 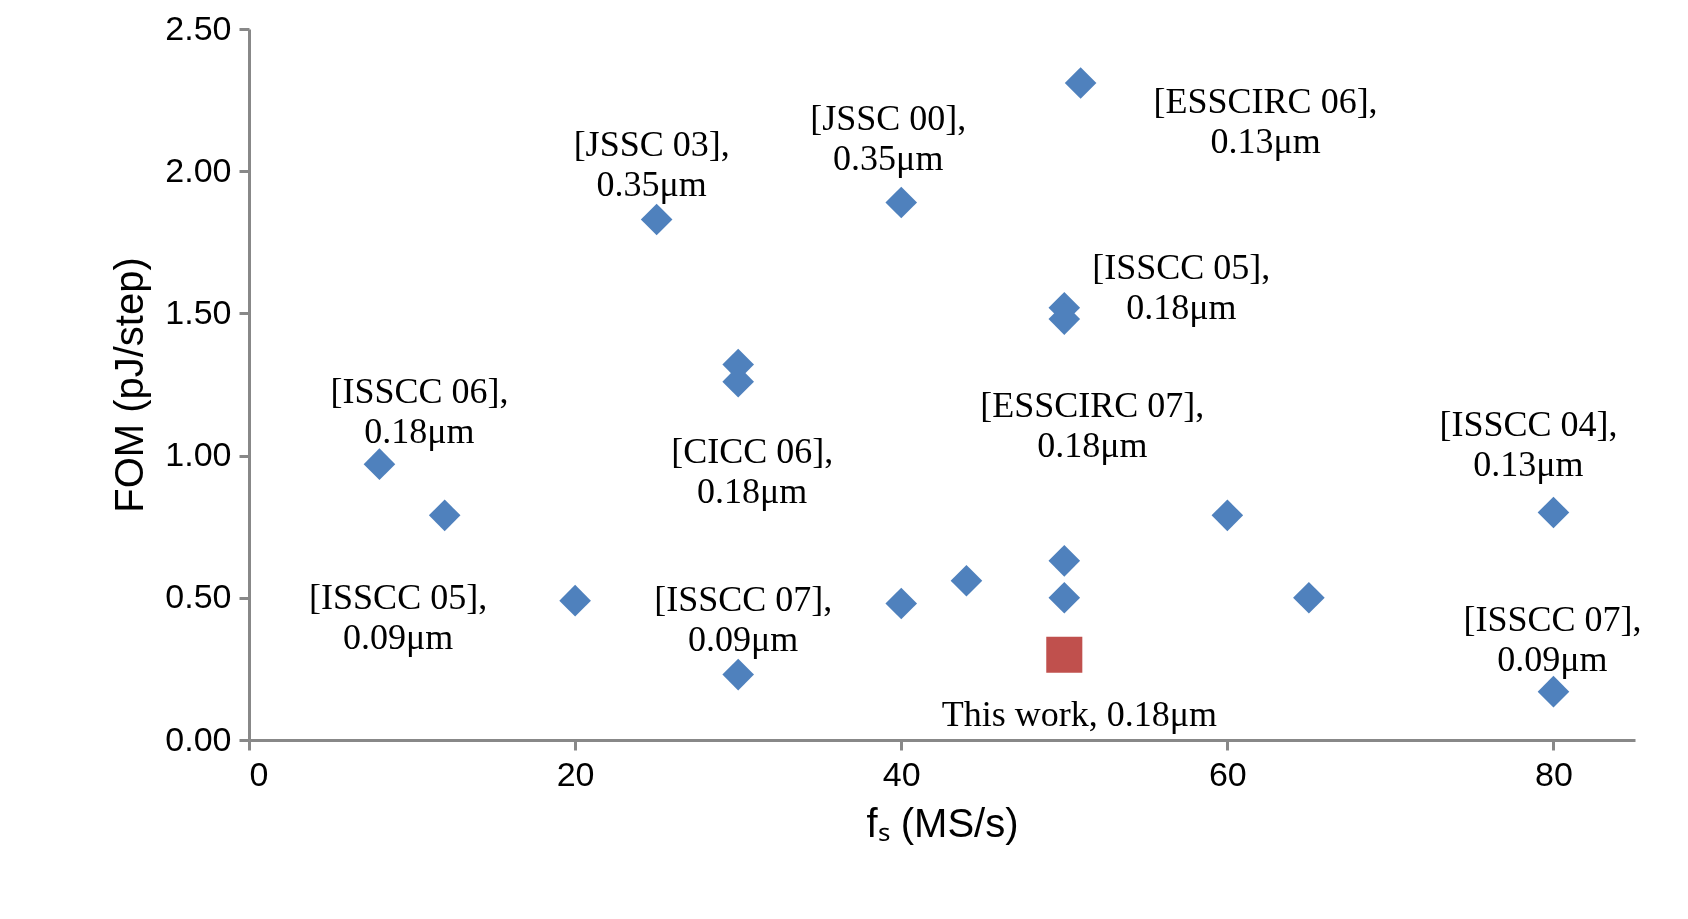 What do you see at coordinates (419, 411) in the screenshot?
I see `annotation: [ISSCC 06], 0.18μm` at bounding box center [419, 411].